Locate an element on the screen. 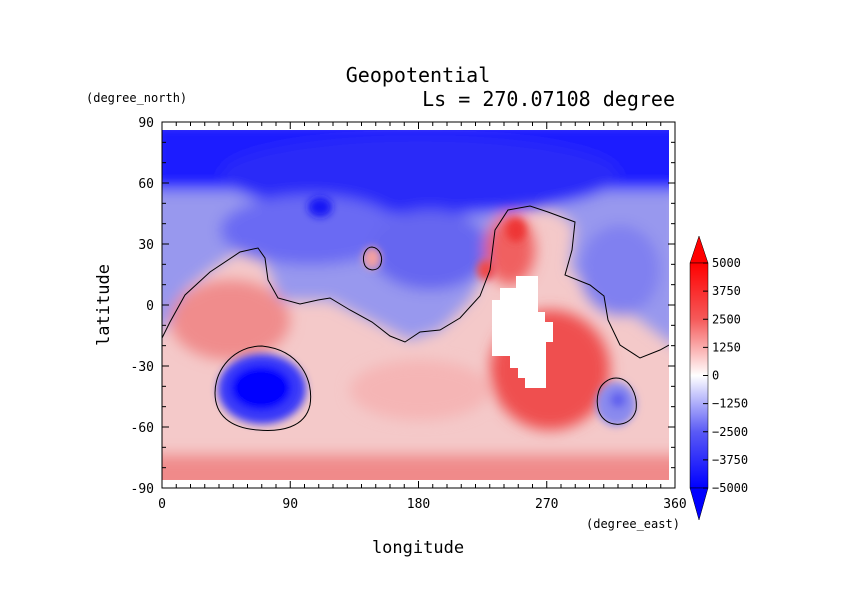  colorbar-ticks is located at coordinates (705, 375).